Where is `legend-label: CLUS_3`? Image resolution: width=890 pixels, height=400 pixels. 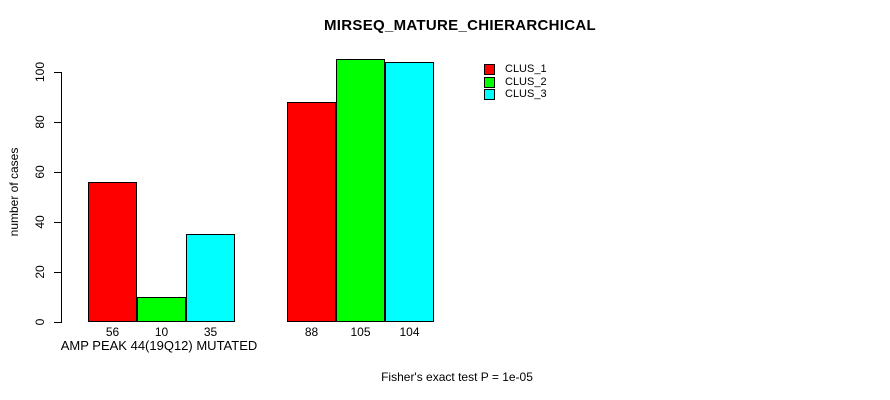
legend-label: CLUS_3 is located at coordinates (526, 94).